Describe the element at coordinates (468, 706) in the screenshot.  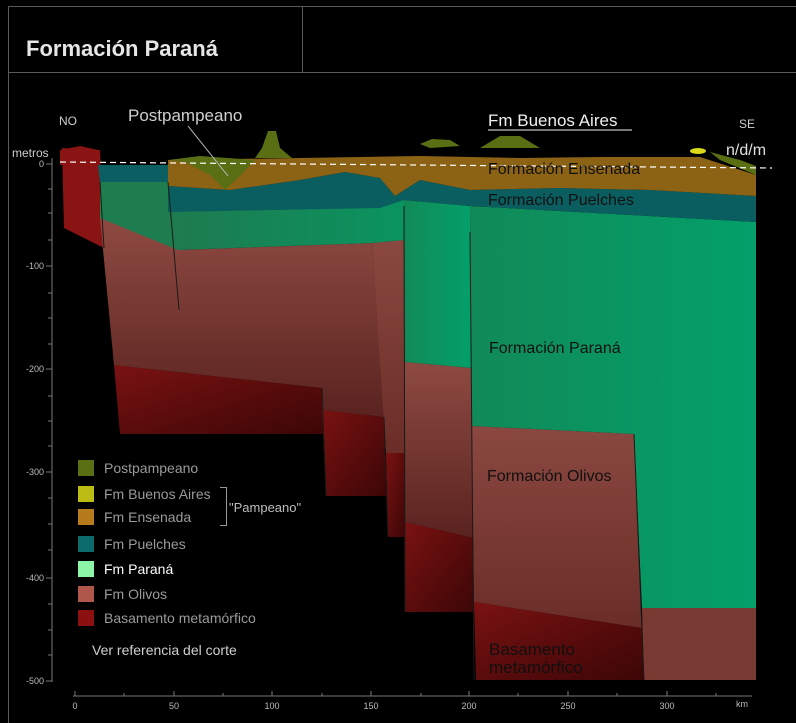
I see `x-tick-label: 200` at that location.